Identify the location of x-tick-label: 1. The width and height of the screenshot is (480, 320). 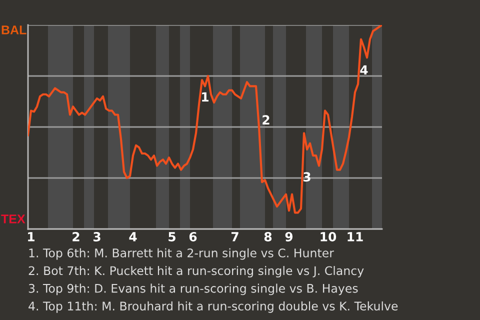
(31, 237).